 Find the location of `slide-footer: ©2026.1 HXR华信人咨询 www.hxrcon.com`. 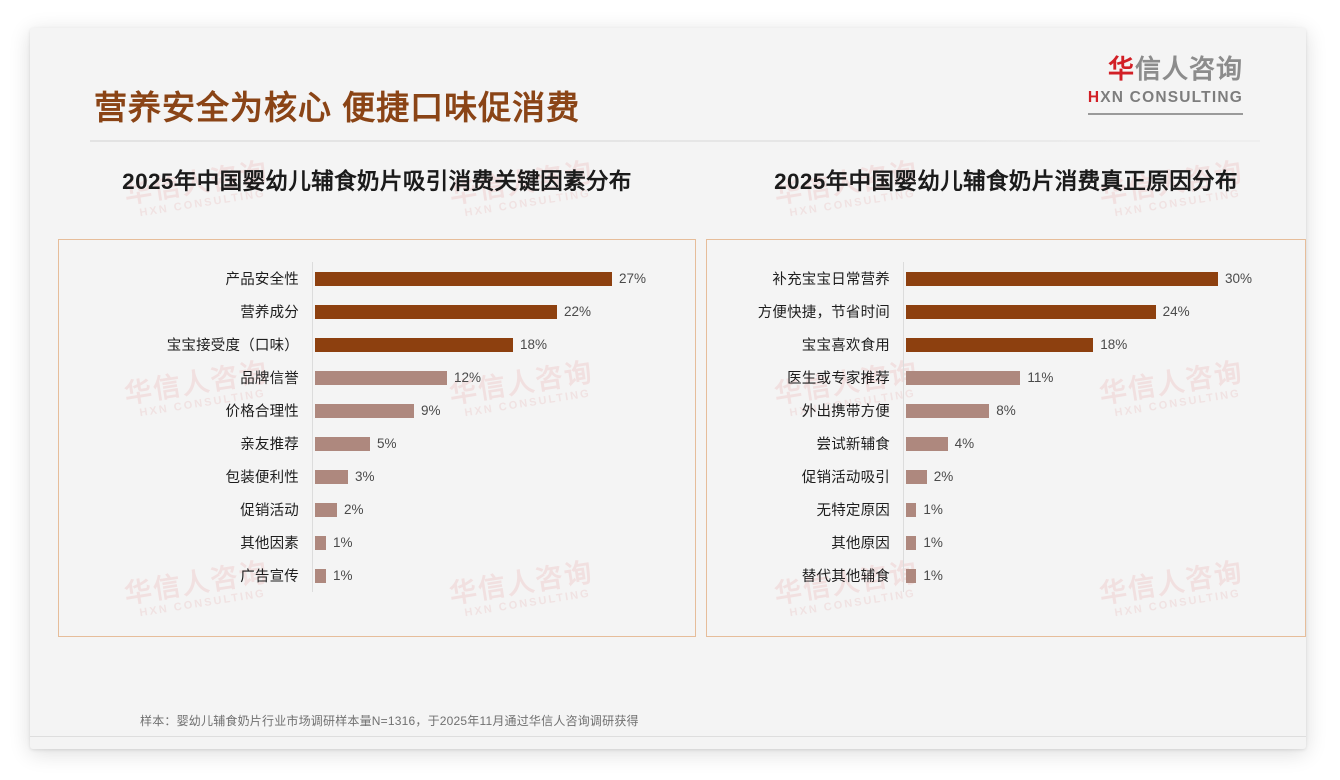

slide-footer: ©2026.1 HXR华信人咨询 www.hxrcon.com is located at coordinates (668, 742).